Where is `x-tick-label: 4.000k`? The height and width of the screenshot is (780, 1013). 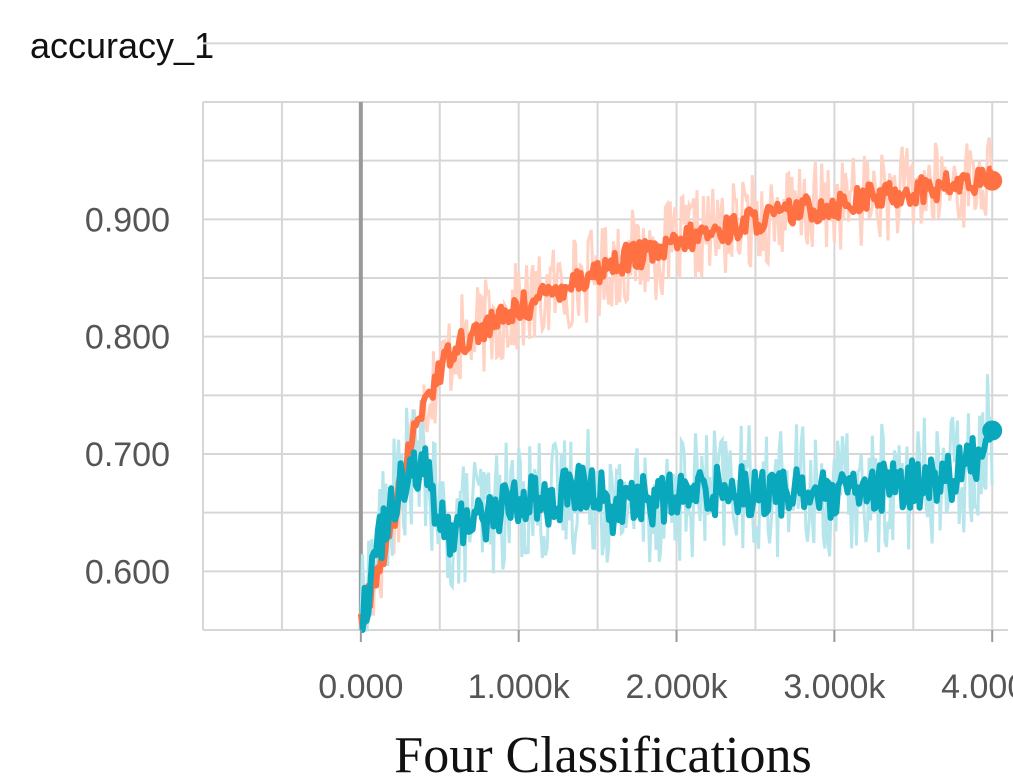
x-tick-label: 4.000k is located at coordinates (977, 687).